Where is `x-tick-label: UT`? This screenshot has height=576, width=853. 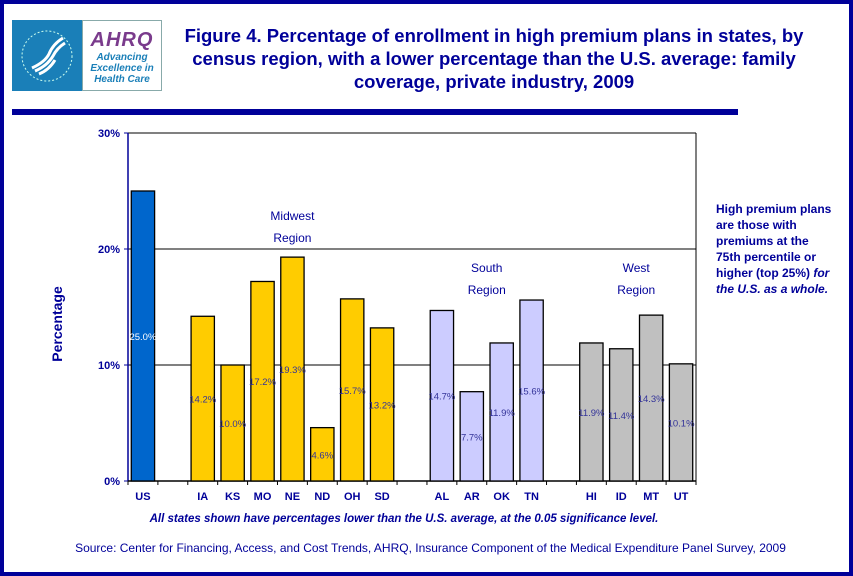
x-tick-label: UT is located at coordinates (681, 497).